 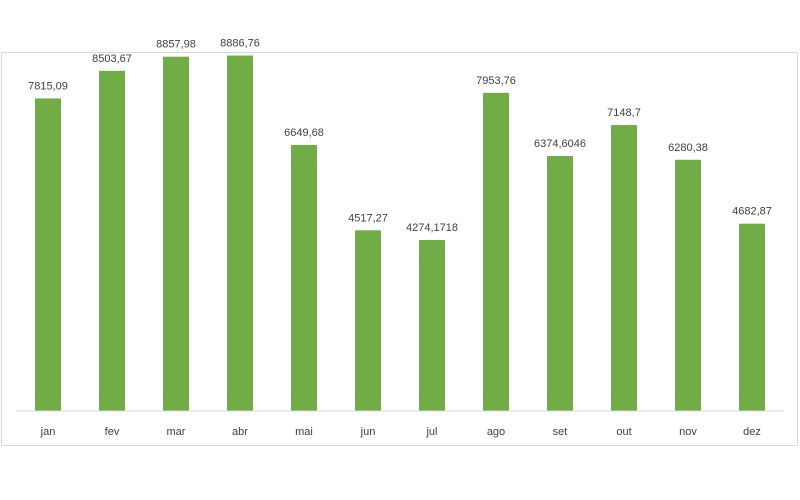 I want to click on x-tick-label-ago: ago, so click(x=496, y=432).